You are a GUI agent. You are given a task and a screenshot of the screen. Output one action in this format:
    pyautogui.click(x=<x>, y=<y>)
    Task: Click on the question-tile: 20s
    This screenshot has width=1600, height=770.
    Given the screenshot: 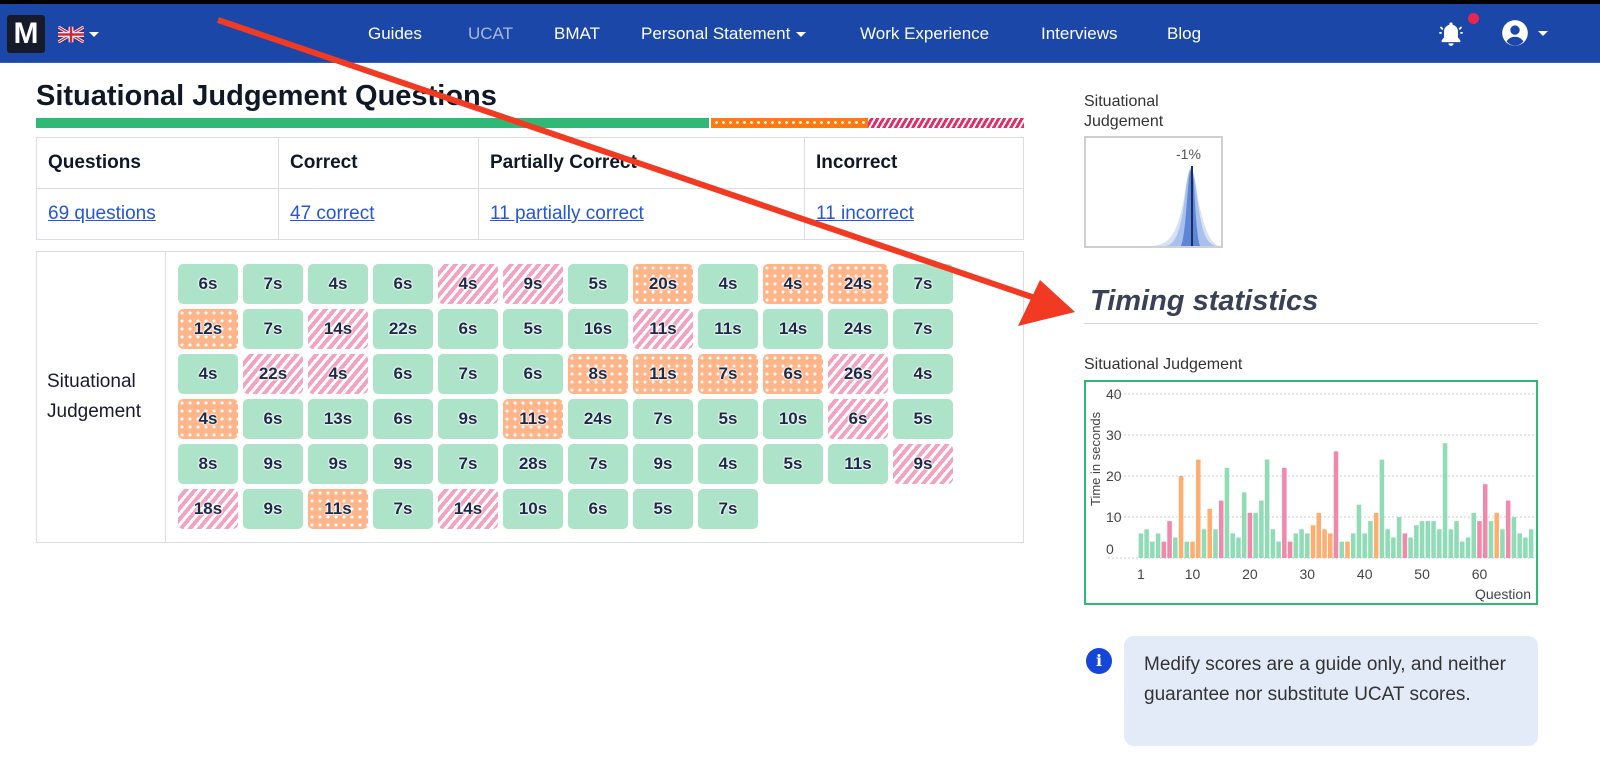 What is the action you would take?
    pyautogui.click(x=663, y=284)
    